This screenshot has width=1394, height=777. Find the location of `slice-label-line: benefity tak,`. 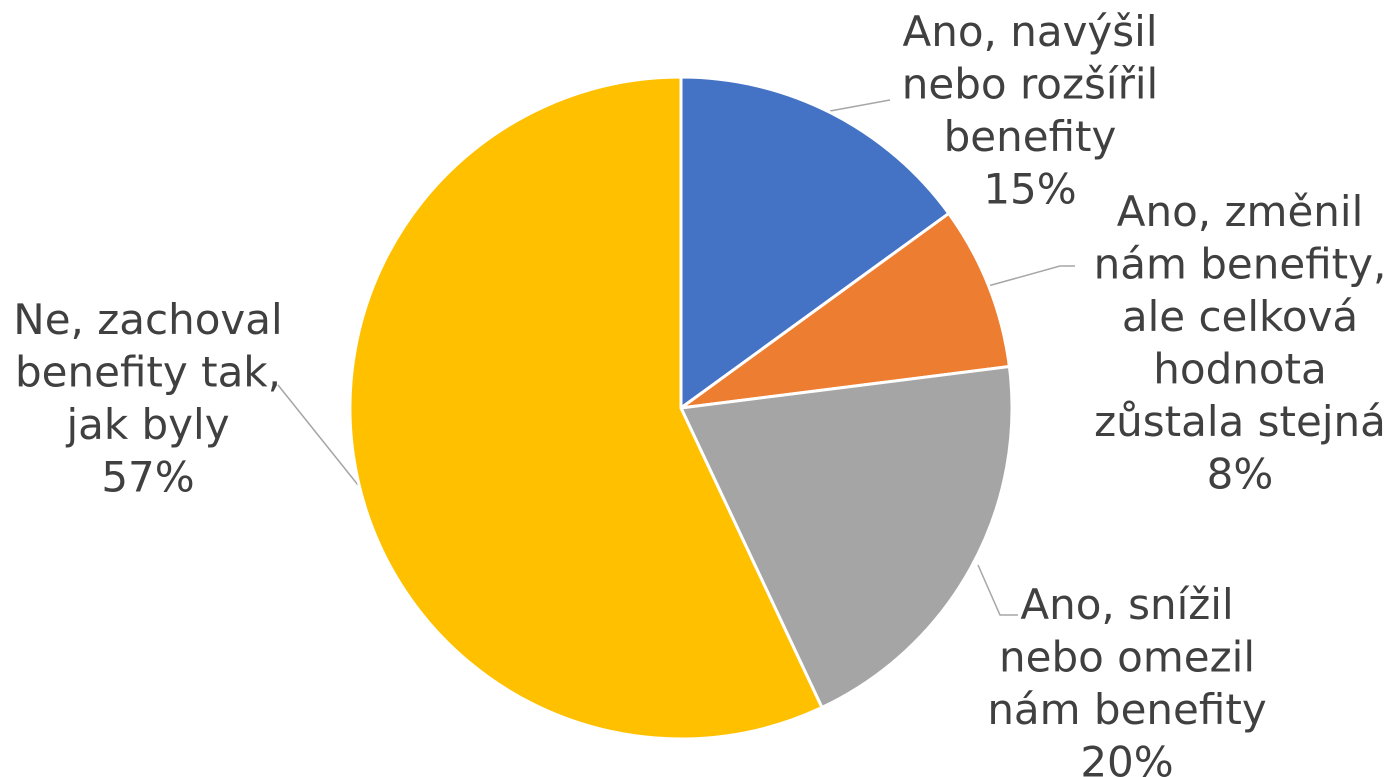

slice-label-line: benefity tak, is located at coordinates (148, 372).